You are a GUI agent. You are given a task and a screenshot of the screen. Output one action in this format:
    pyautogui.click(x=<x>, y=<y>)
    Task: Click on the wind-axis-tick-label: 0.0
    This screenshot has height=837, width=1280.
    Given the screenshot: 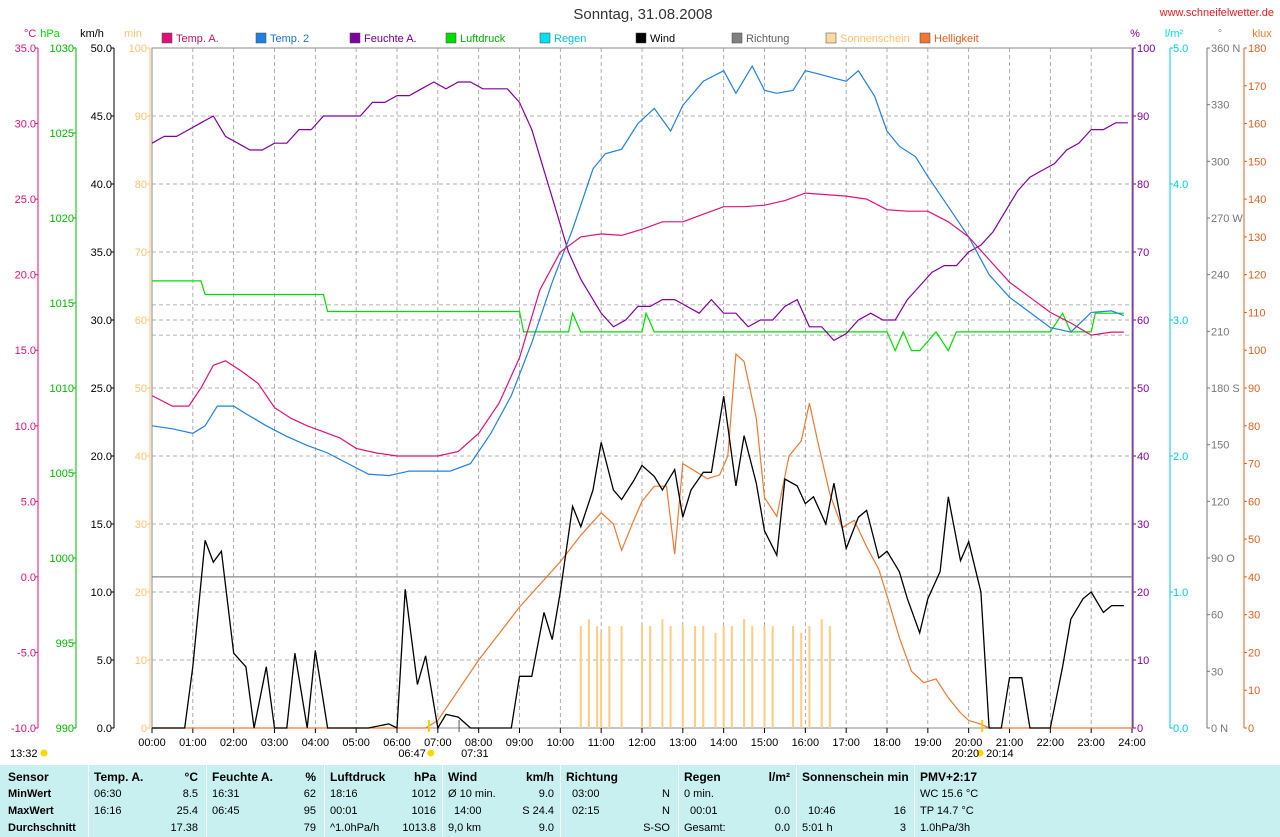 What is the action you would take?
    pyautogui.click(x=104, y=729)
    